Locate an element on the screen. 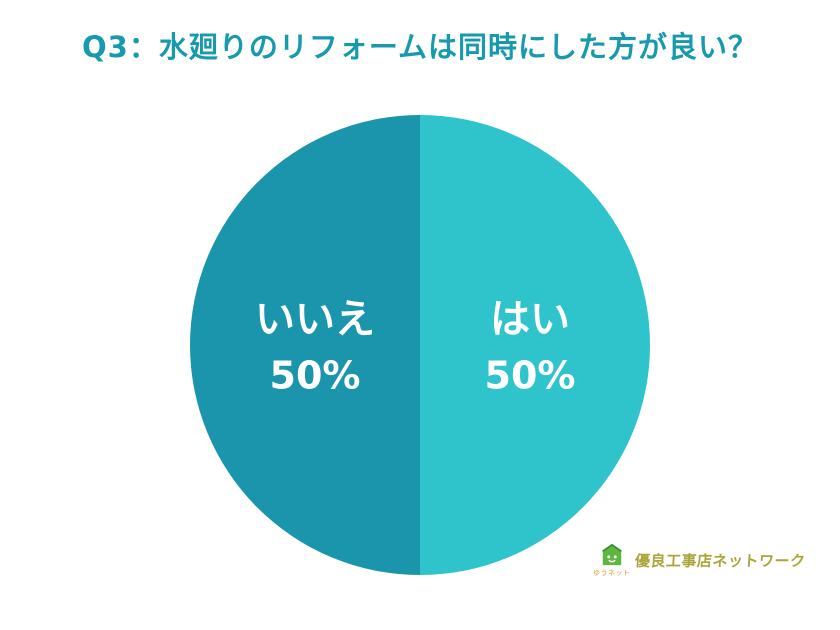 This screenshot has height=630, width=840. slice-name-yes: はい is located at coordinates (530, 319).